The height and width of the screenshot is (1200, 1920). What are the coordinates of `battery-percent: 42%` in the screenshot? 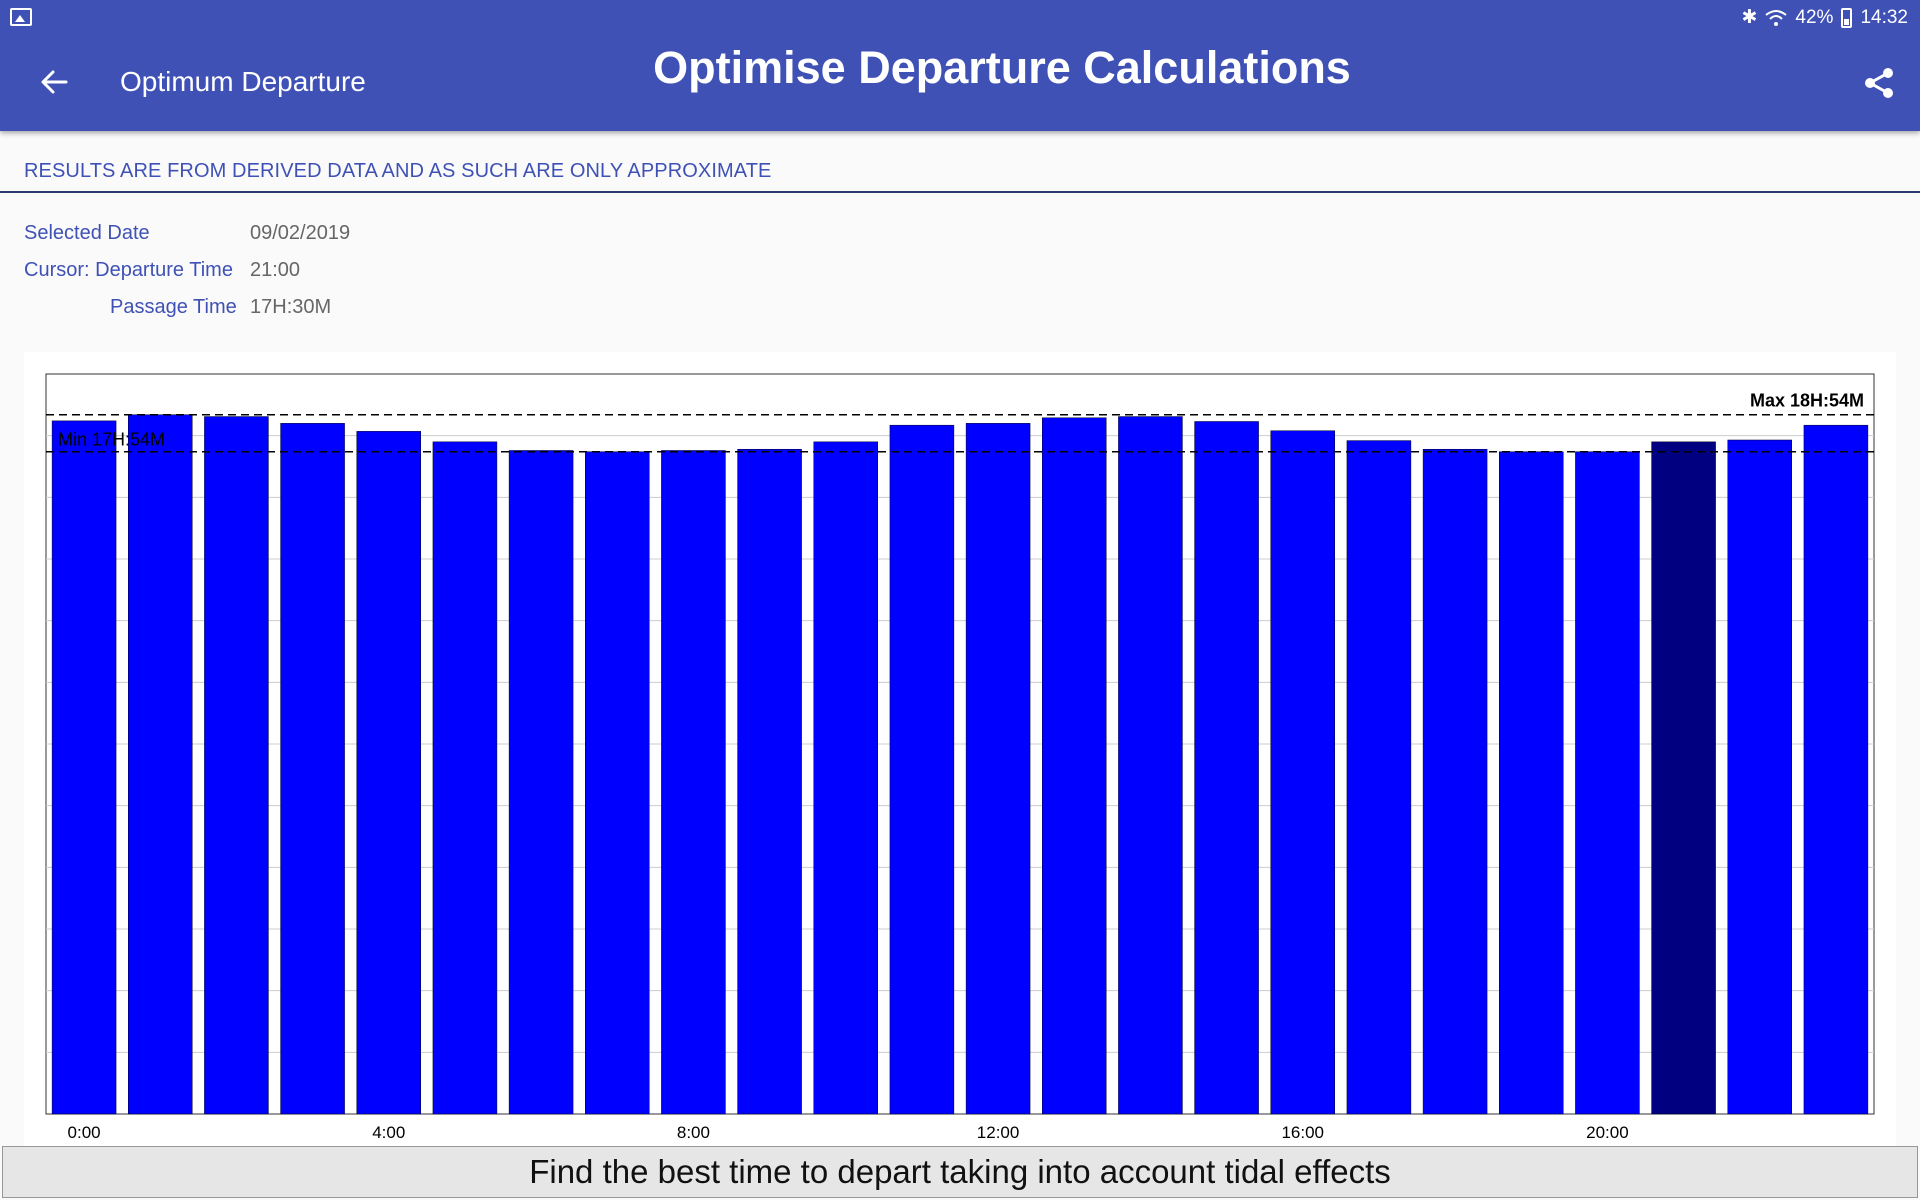 It's located at (1814, 17).